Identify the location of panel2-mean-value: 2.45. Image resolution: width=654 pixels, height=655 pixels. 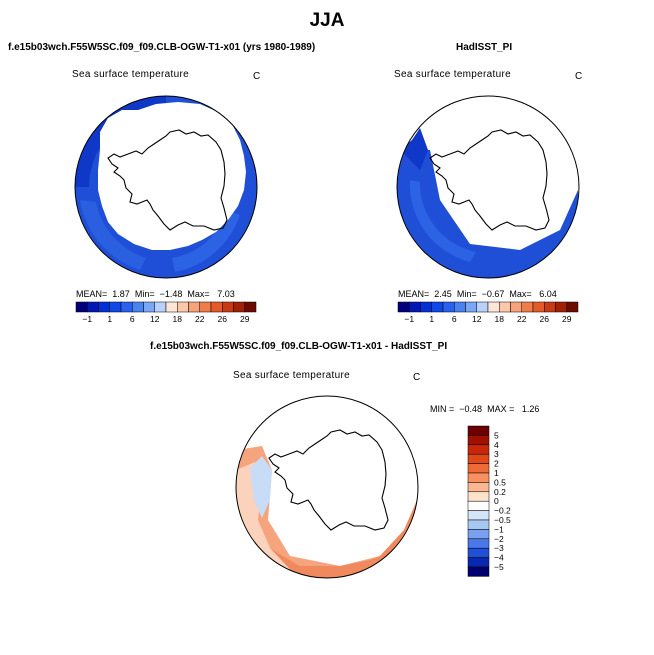
(443, 294).